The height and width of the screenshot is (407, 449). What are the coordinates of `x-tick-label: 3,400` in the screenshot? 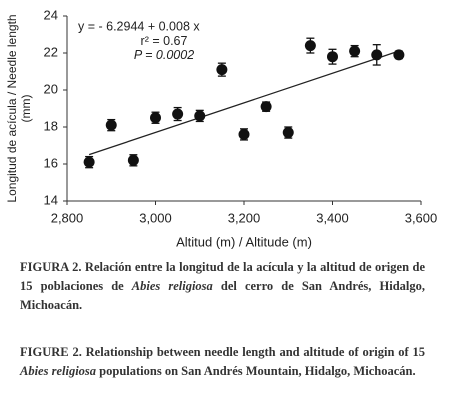 It's located at (332, 217).